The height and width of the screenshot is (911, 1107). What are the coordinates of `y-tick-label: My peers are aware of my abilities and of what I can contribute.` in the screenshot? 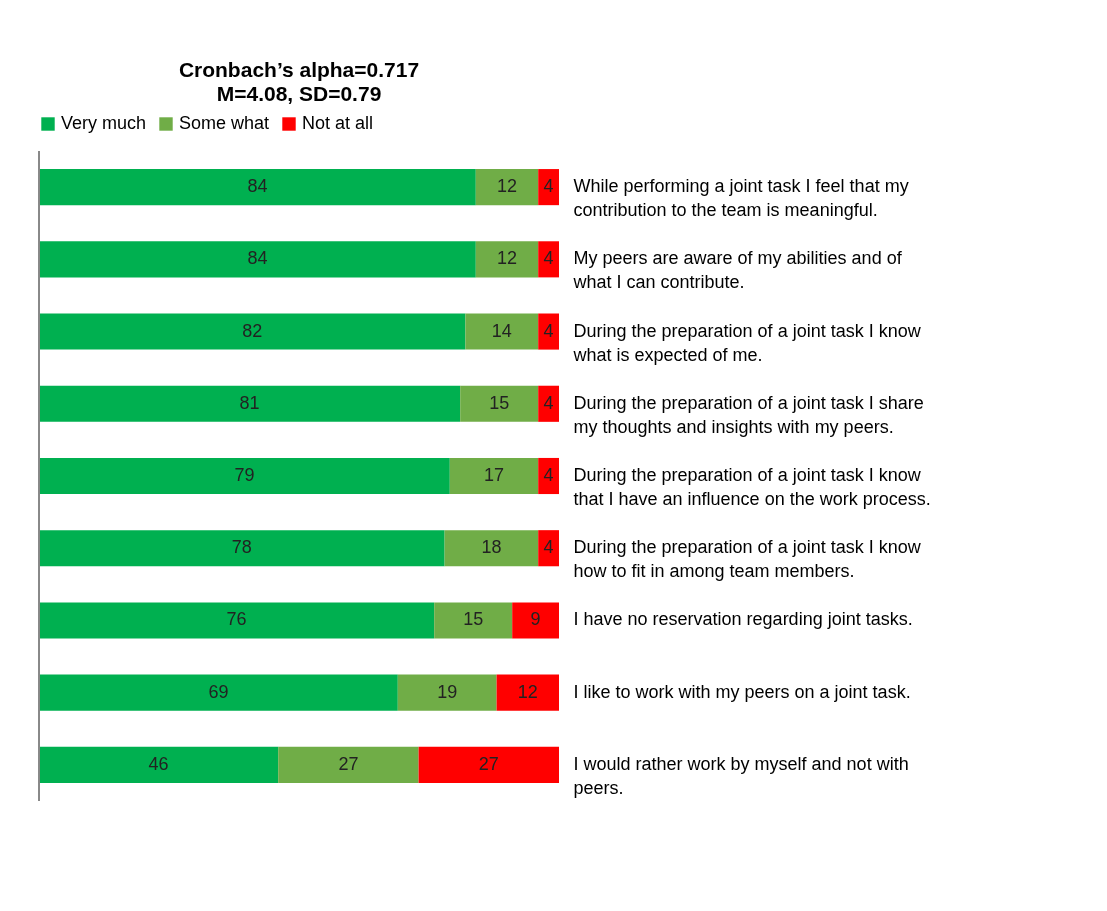 It's located at (737, 270).